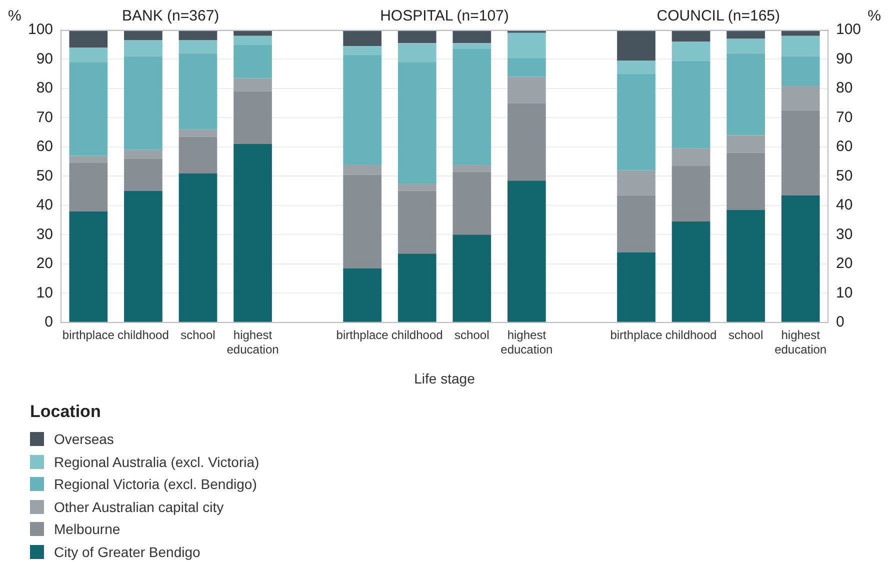  What do you see at coordinates (844, 263) in the screenshot?
I see `y2-tick-label: 20` at bounding box center [844, 263].